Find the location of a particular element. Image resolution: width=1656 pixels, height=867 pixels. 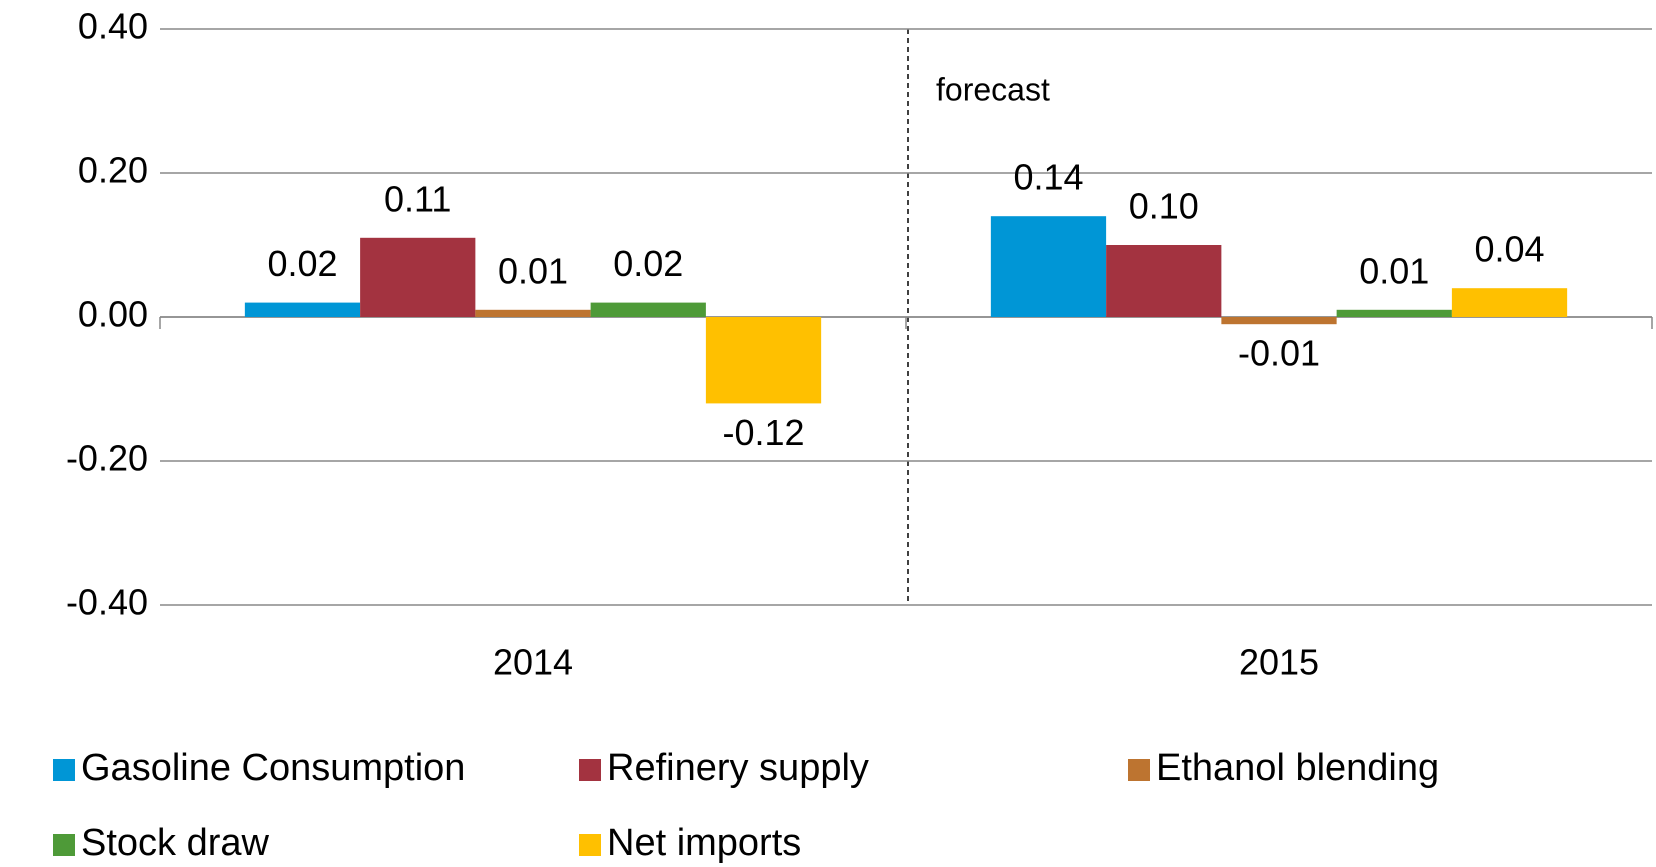

legend-label: Gasoline Consumption is located at coordinates (273, 768).